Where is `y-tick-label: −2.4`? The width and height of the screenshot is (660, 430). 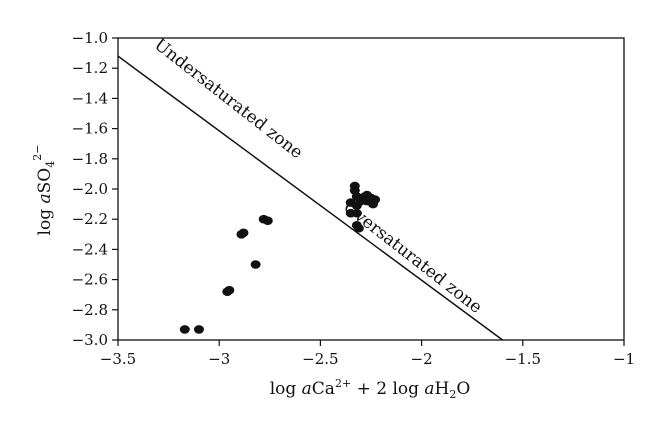 y-tick-label: −2.4 is located at coordinates (90, 249).